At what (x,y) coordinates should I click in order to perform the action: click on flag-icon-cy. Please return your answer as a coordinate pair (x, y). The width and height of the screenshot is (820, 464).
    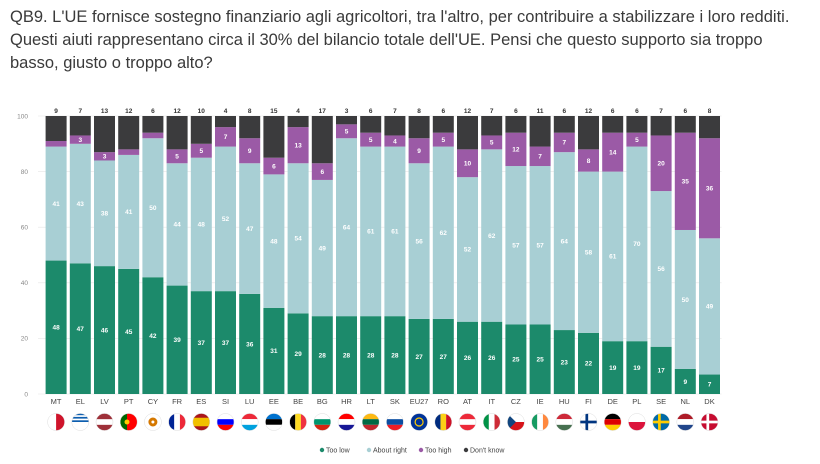
    Looking at the image, I should click on (153, 422).